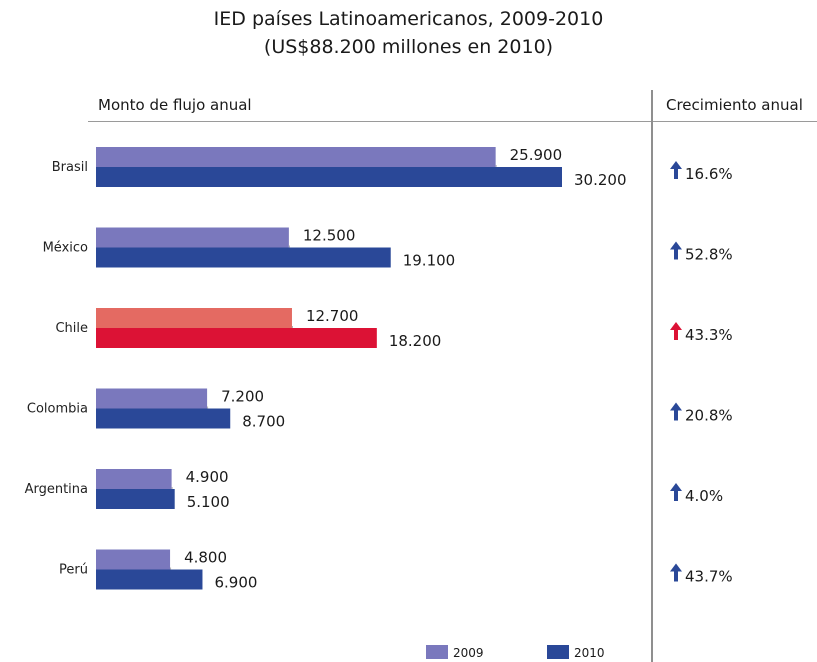 The image size is (817, 662). I want to click on bar-2010-brasil, so click(329, 177).